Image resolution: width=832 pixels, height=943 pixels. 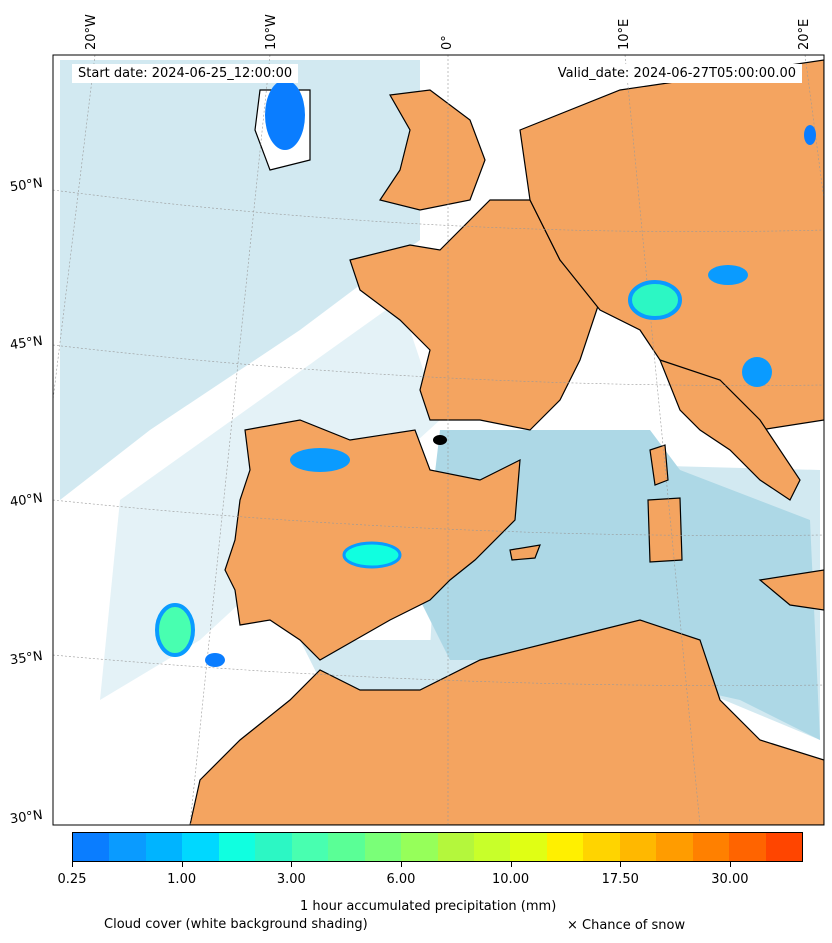 What do you see at coordinates (620, 879) in the screenshot?
I see `colorbar-tick-label: 17.50` at bounding box center [620, 879].